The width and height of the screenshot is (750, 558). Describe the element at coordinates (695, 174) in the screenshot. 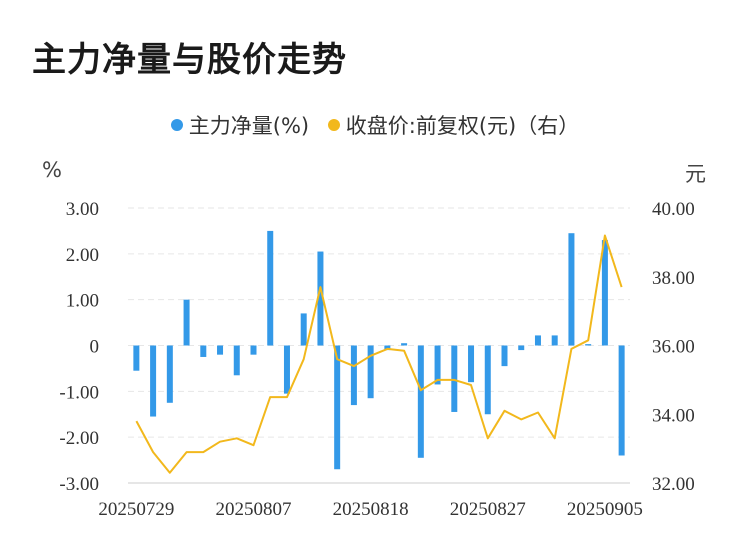

I see `right-axis-unit: 元` at that location.